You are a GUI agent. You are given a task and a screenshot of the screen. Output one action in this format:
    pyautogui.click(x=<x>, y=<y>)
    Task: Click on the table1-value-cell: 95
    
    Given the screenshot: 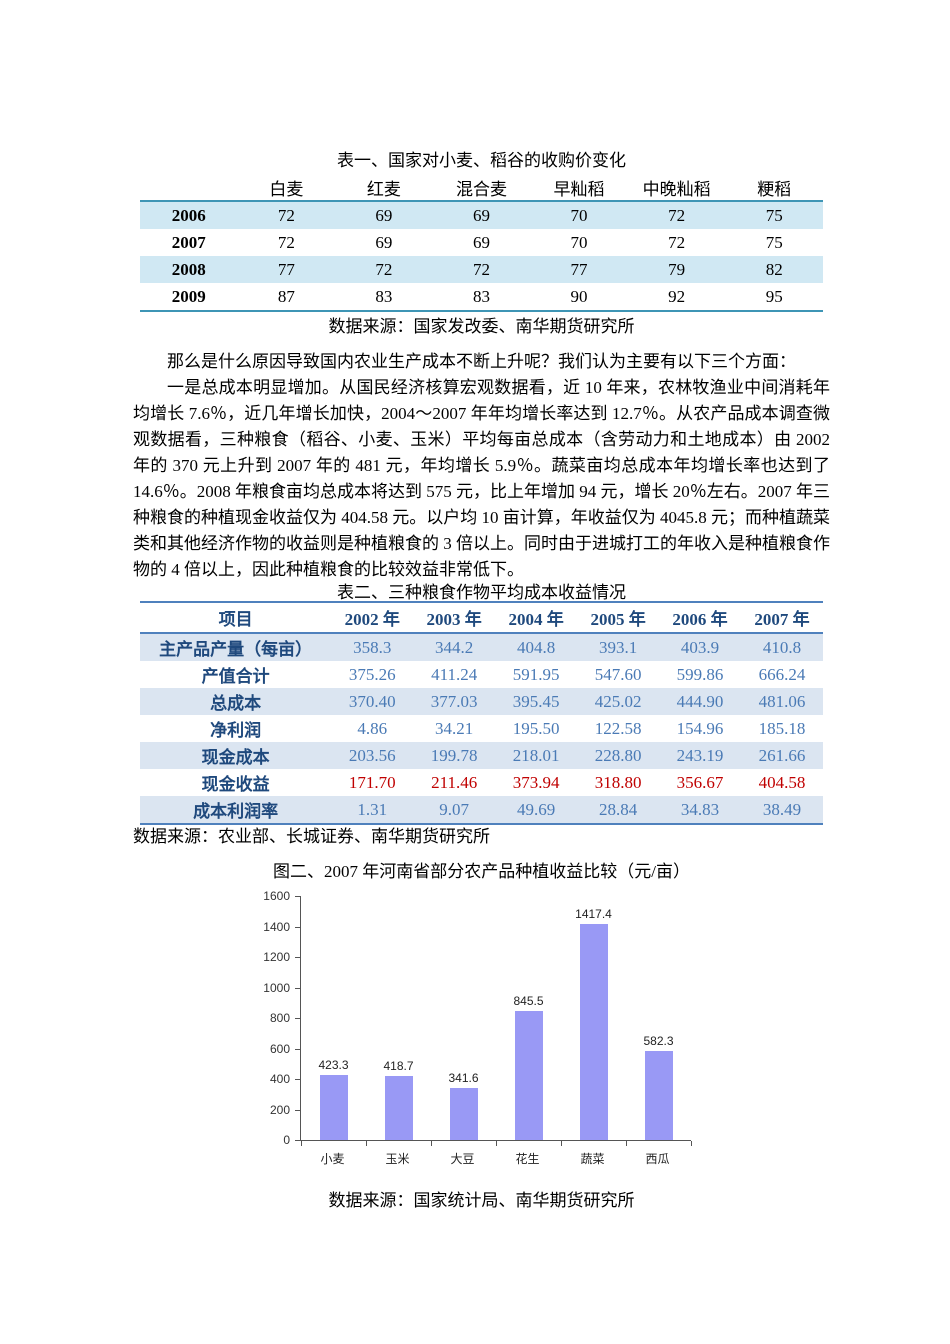 What is the action you would take?
    pyautogui.click(x=774, y=296)
    